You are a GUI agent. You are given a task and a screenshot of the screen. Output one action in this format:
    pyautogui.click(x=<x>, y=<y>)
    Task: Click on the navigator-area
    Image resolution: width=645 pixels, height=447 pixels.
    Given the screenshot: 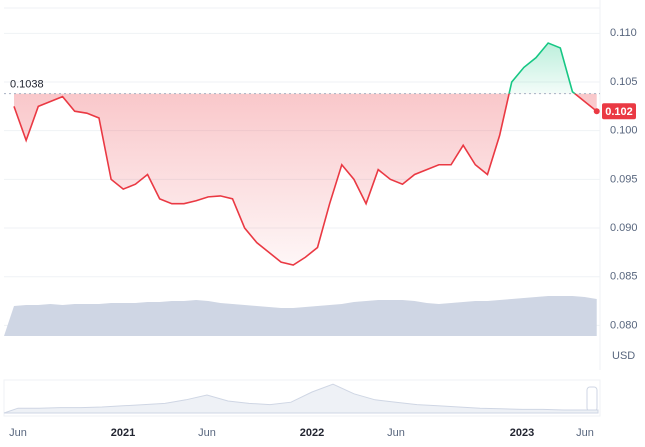 What is the action you would take?
    pyautogui.click(x=301, y=398)
    